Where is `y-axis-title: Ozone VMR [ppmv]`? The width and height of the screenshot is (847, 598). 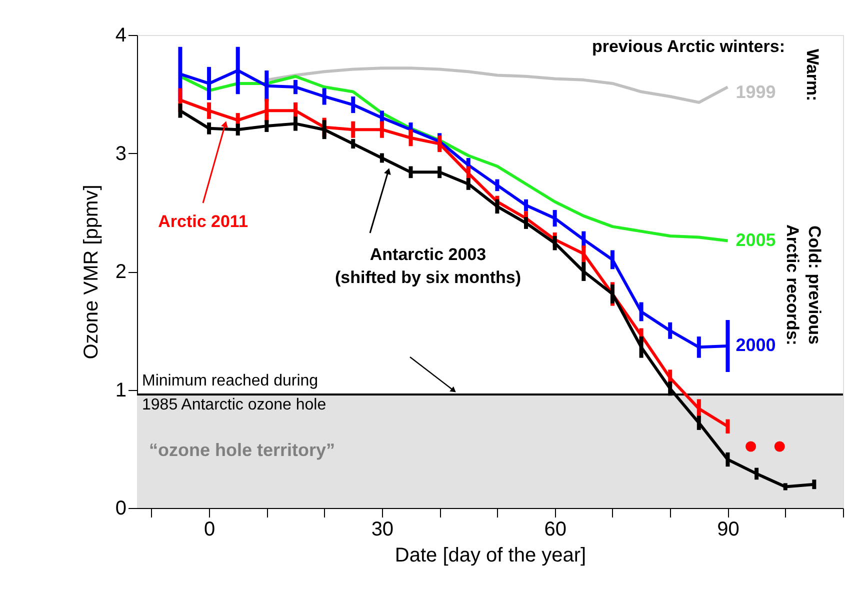
y-axis-title: Ozone VMR [ppmv] is located at coordinates (91, 272).